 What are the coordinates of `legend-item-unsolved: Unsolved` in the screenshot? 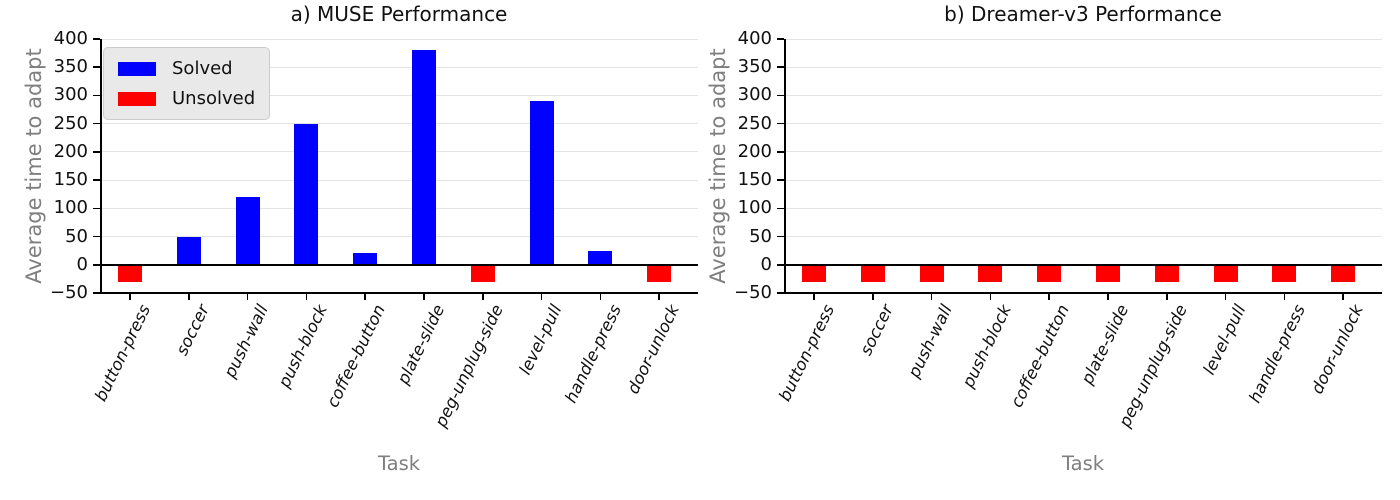 It's located at (186, 98).